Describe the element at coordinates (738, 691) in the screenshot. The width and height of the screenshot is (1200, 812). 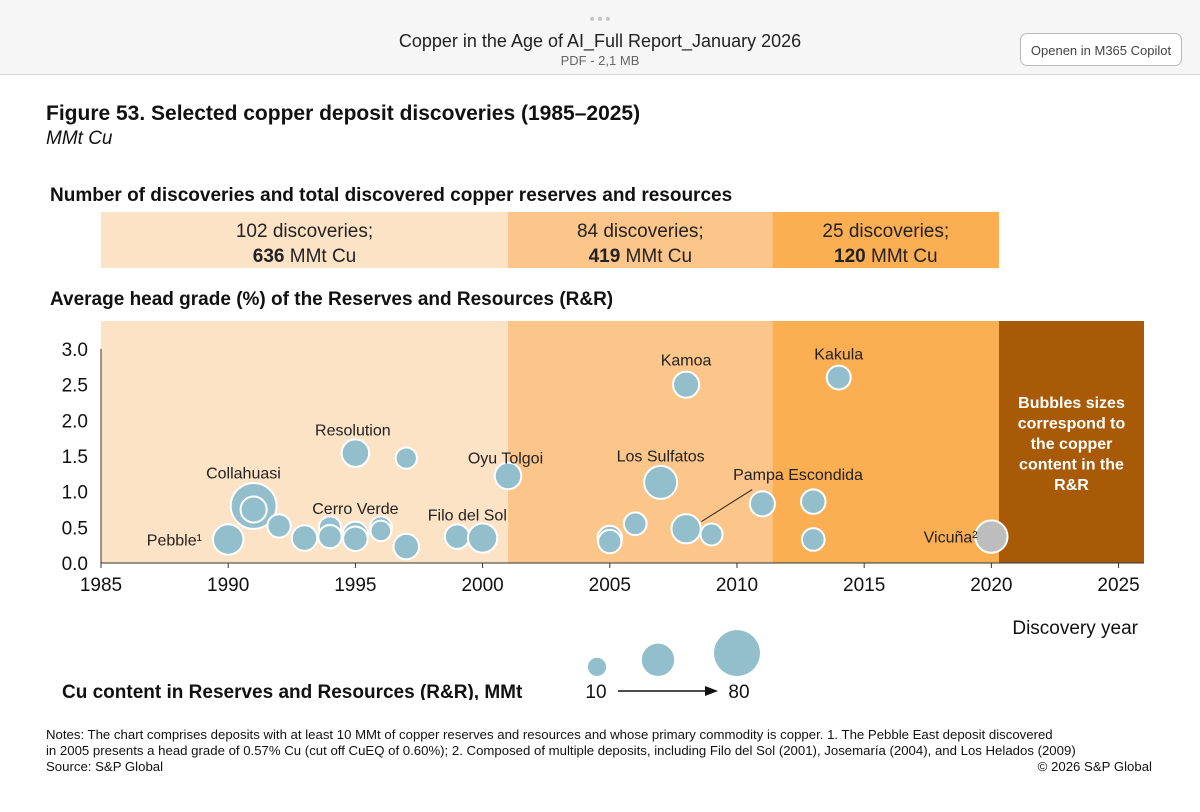
I see `legend-max-label: 80` at that location.